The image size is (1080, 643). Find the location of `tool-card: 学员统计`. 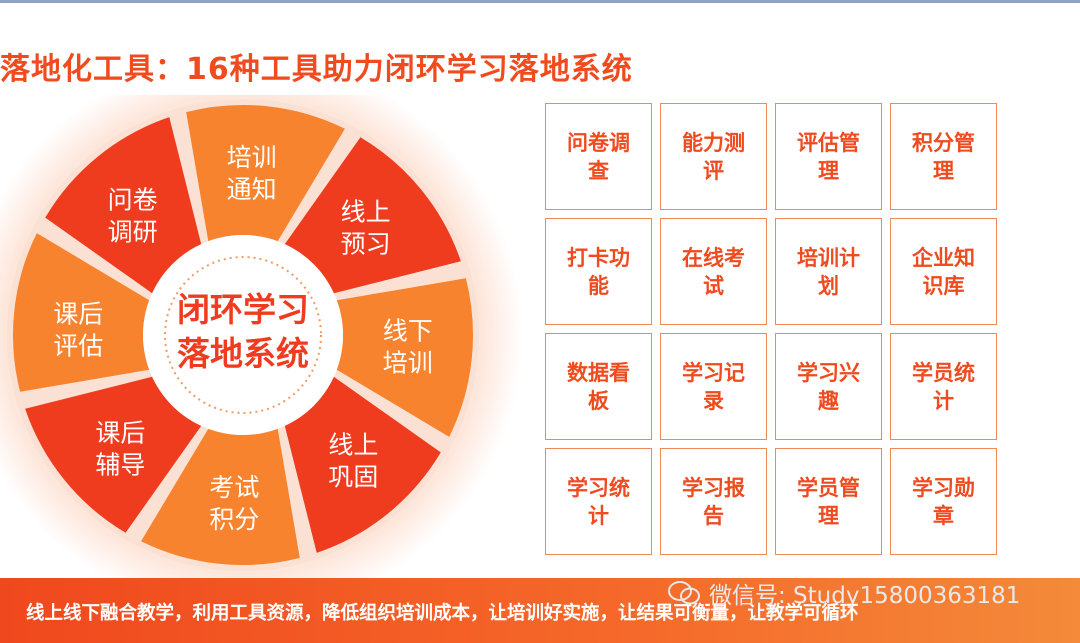

tool-card: 学员统计 is located at coordinates (943, 386).